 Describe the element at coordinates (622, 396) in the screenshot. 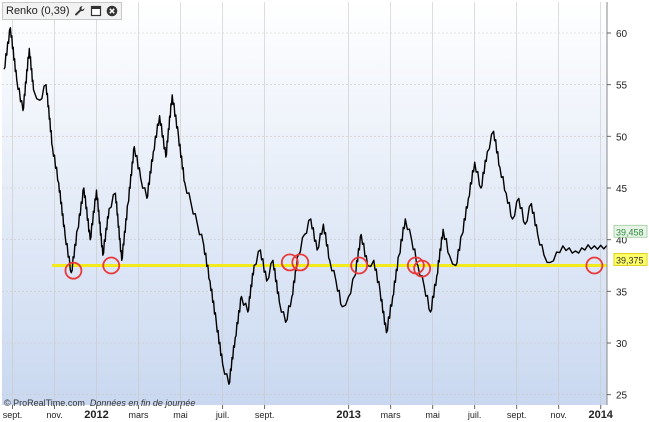

I see `y-tick-label: 25` at that location.